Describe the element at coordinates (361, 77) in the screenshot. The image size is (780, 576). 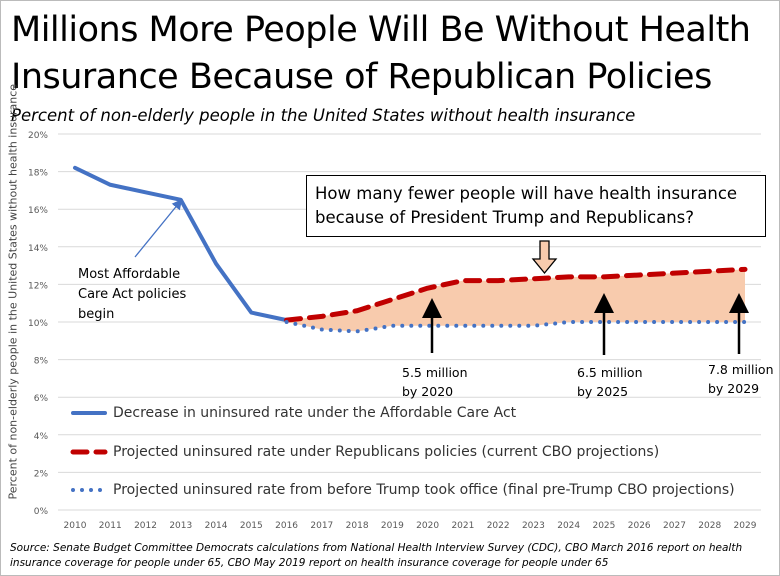
I see `title-line-2: Insurance Because of Republican Policies` at that location.